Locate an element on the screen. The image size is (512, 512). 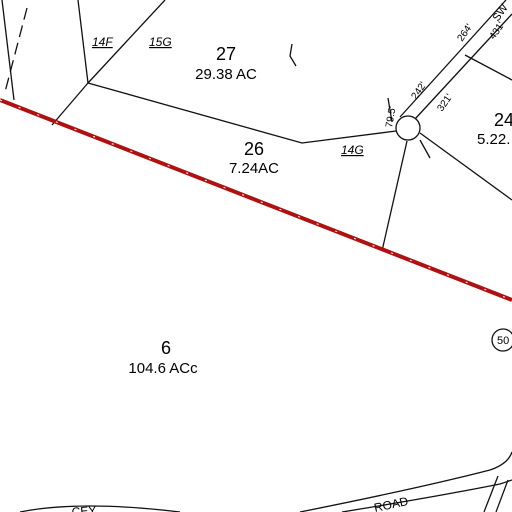
parcel-area: 5.22. is located at coordinates (493, 139).